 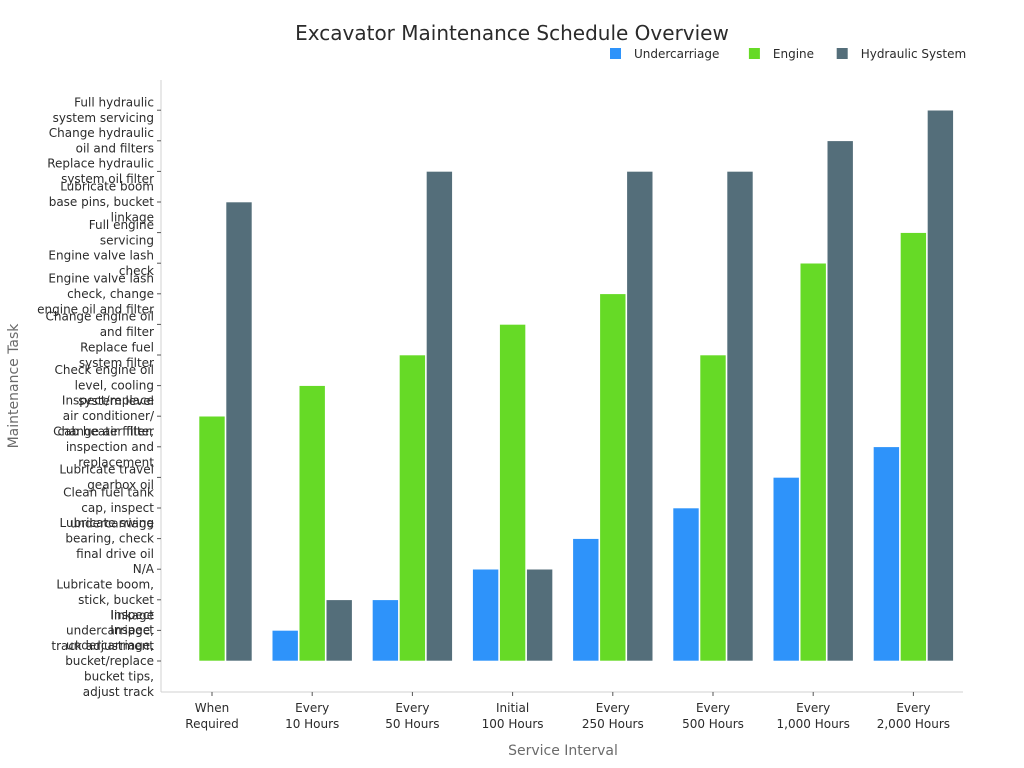 I want to click on y-tick-label-15: Lubricate boom base pins, bucket linkage, so click(x=102, y=202).